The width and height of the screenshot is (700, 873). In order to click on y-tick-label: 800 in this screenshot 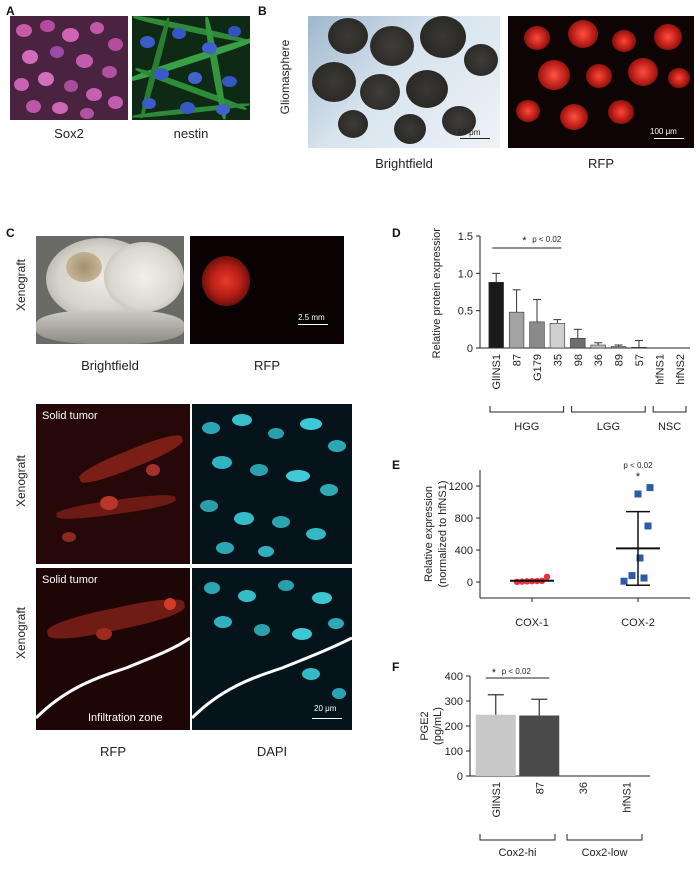, I will do `click(464, 519)`.